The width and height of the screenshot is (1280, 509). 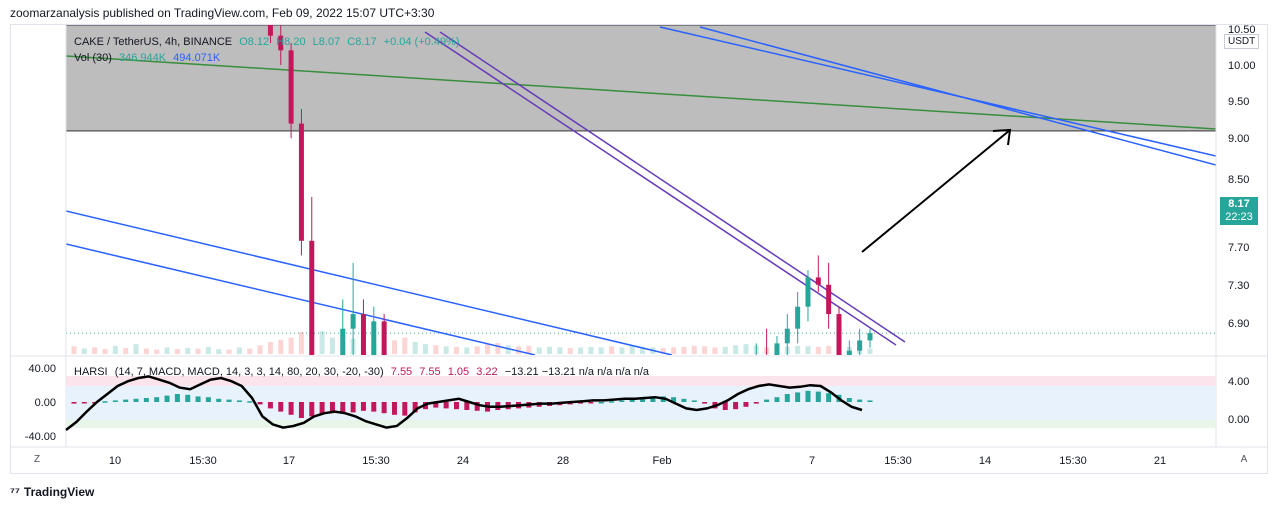 I want to click on volume-label: Vol (30), so click(x=93, y=58).